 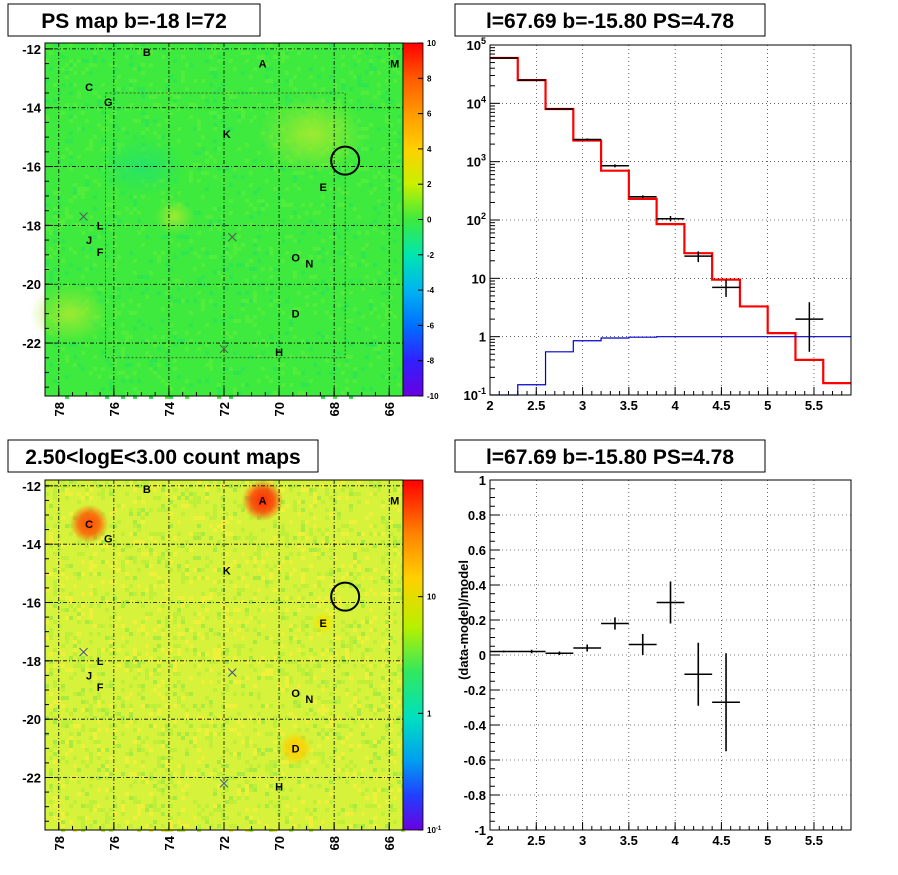 I want to click on residual-title: l=67.69 b=-15.80 PS=4.78, so click(x=610, y=457).